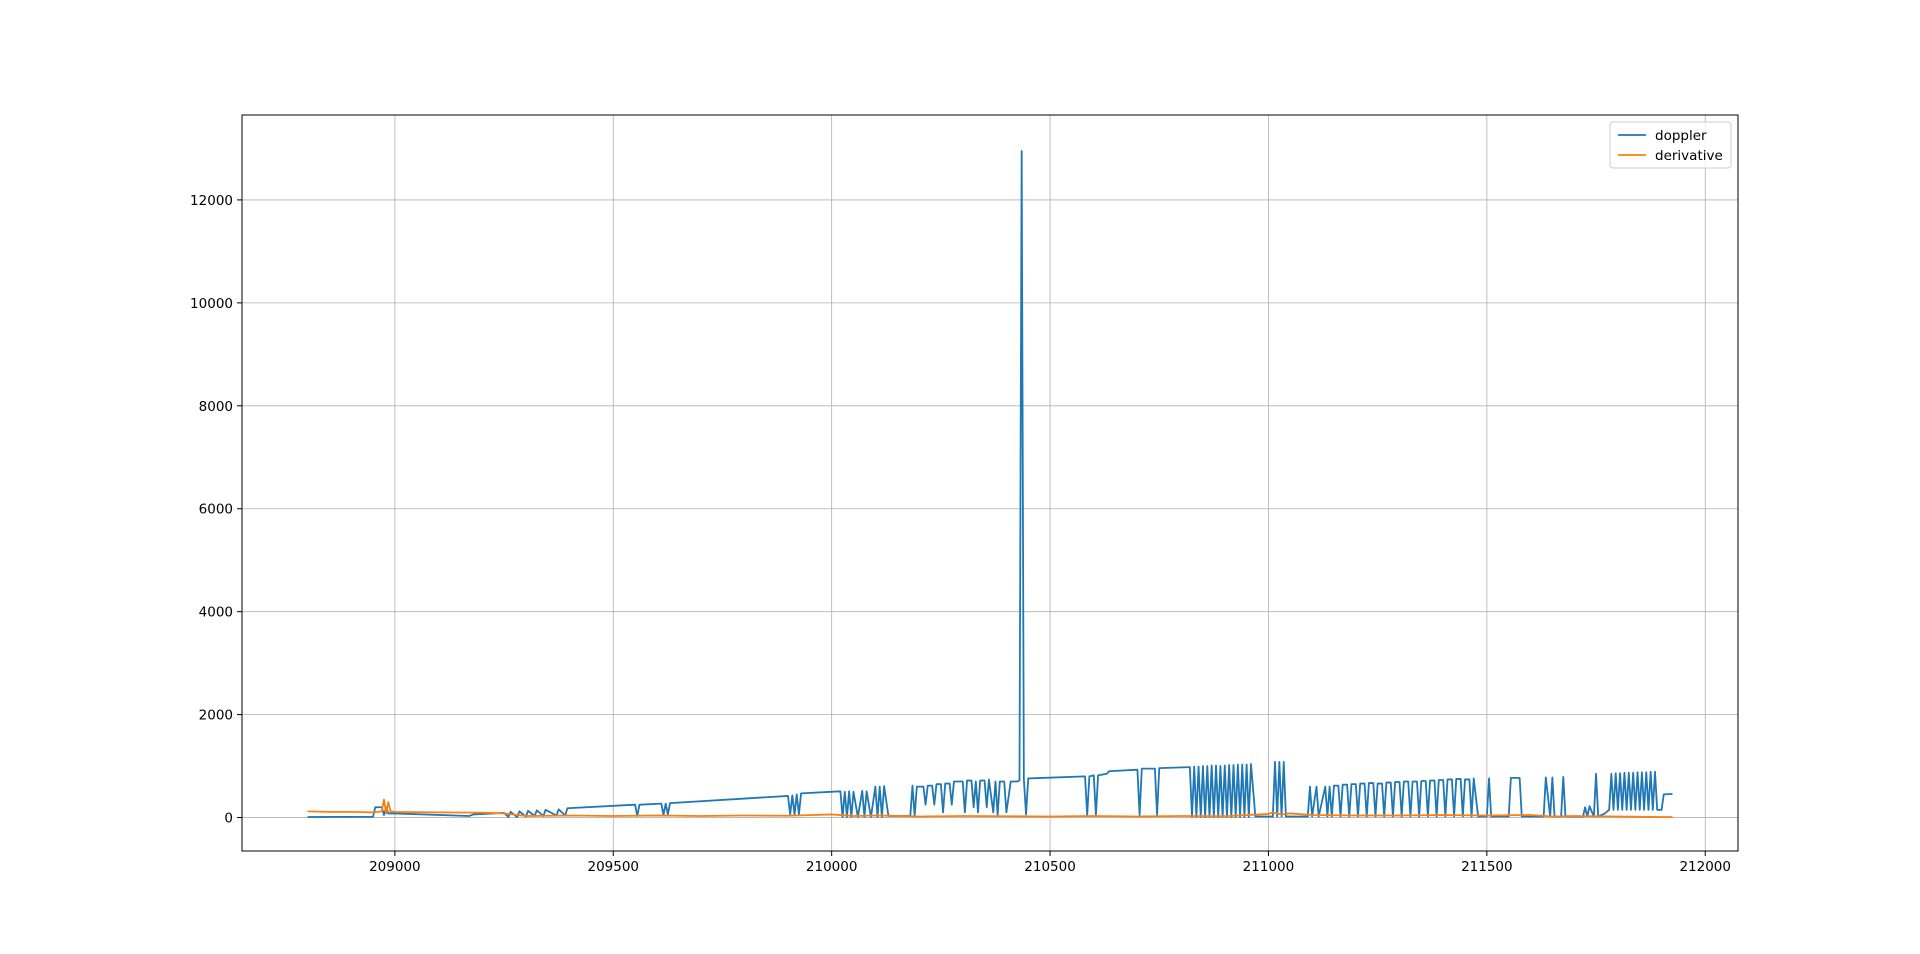 This screenshot has width=1920, height=954. Describe the element at coordinates (832, 867) in the screenshot. I see `x-tick-label: 210000` at that location.